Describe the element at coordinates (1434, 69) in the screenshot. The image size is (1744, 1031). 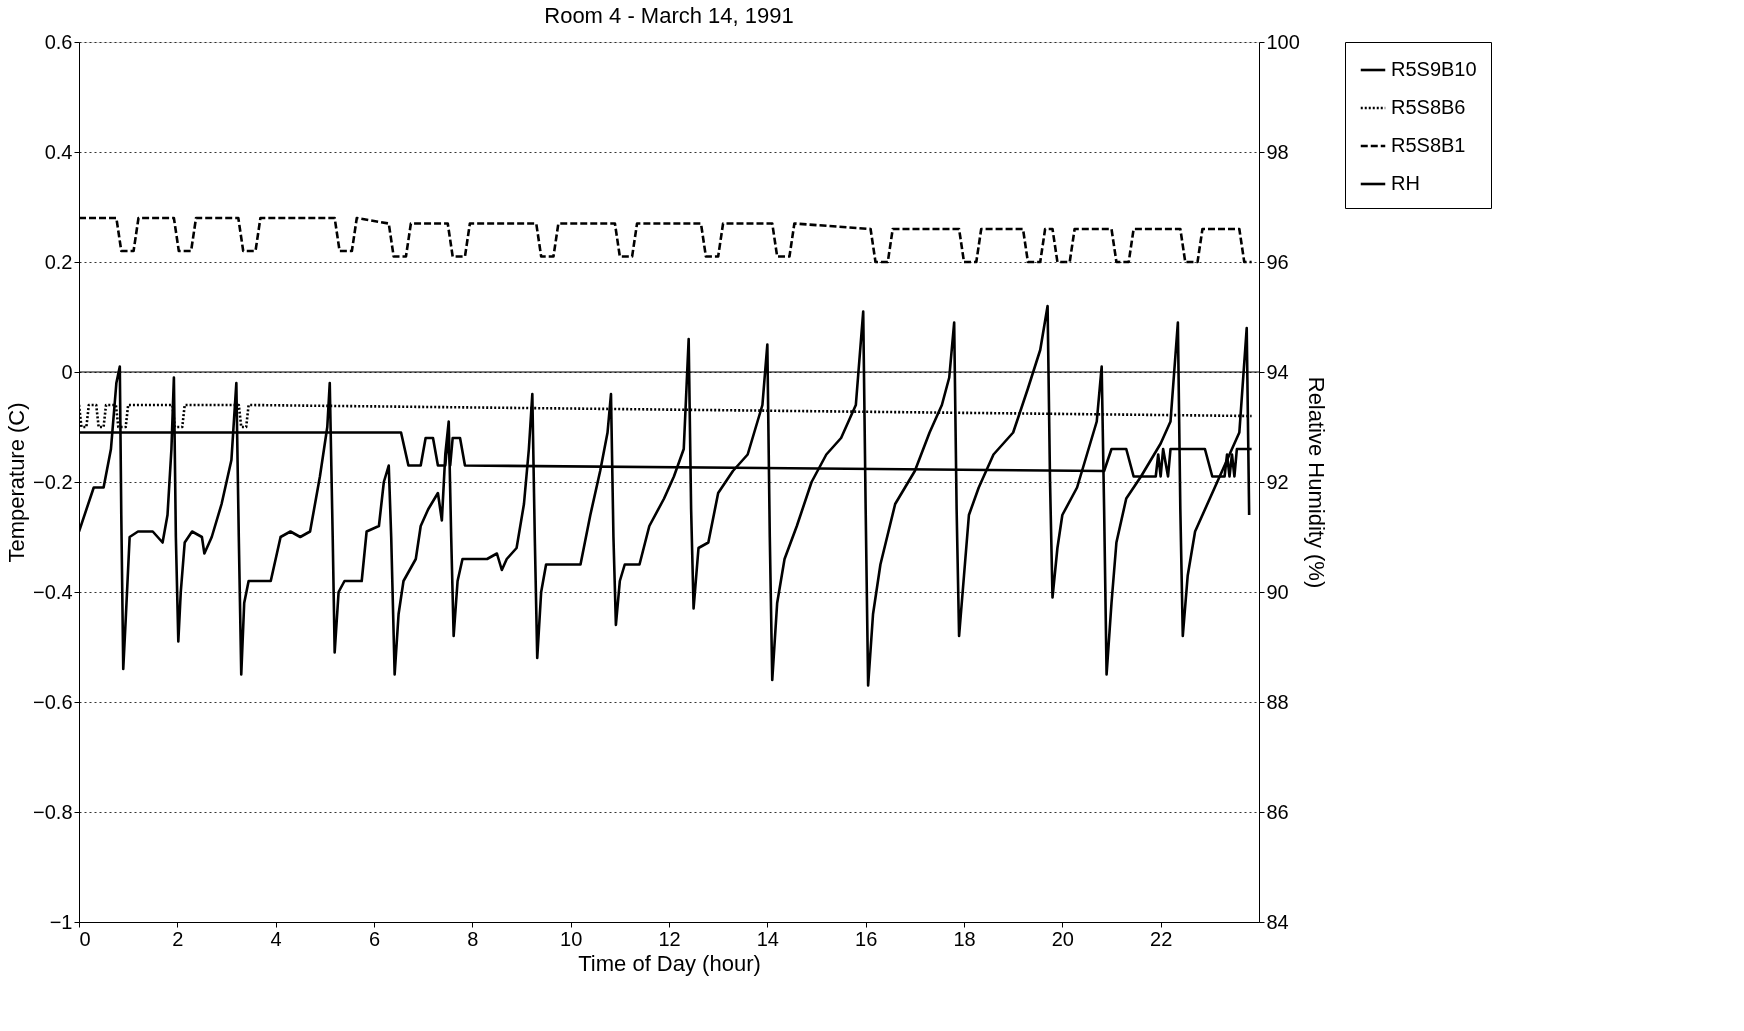
I see `legend-label: R5S9B10` at that location.